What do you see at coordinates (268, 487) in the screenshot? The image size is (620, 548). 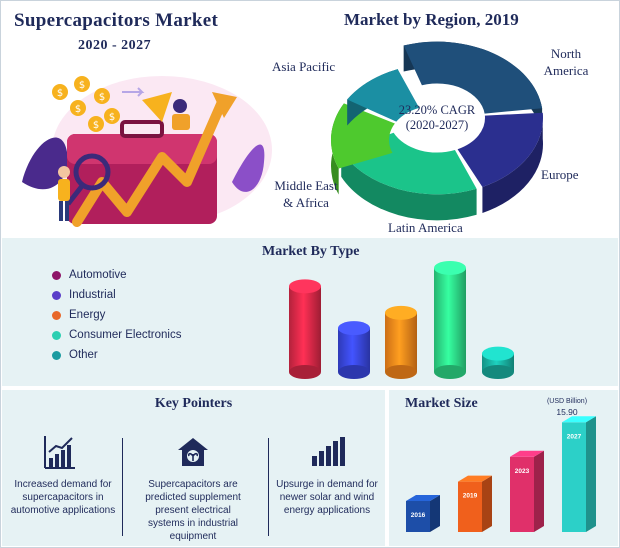 I see `key-pointer-divider` at bounding box center [268, 487].